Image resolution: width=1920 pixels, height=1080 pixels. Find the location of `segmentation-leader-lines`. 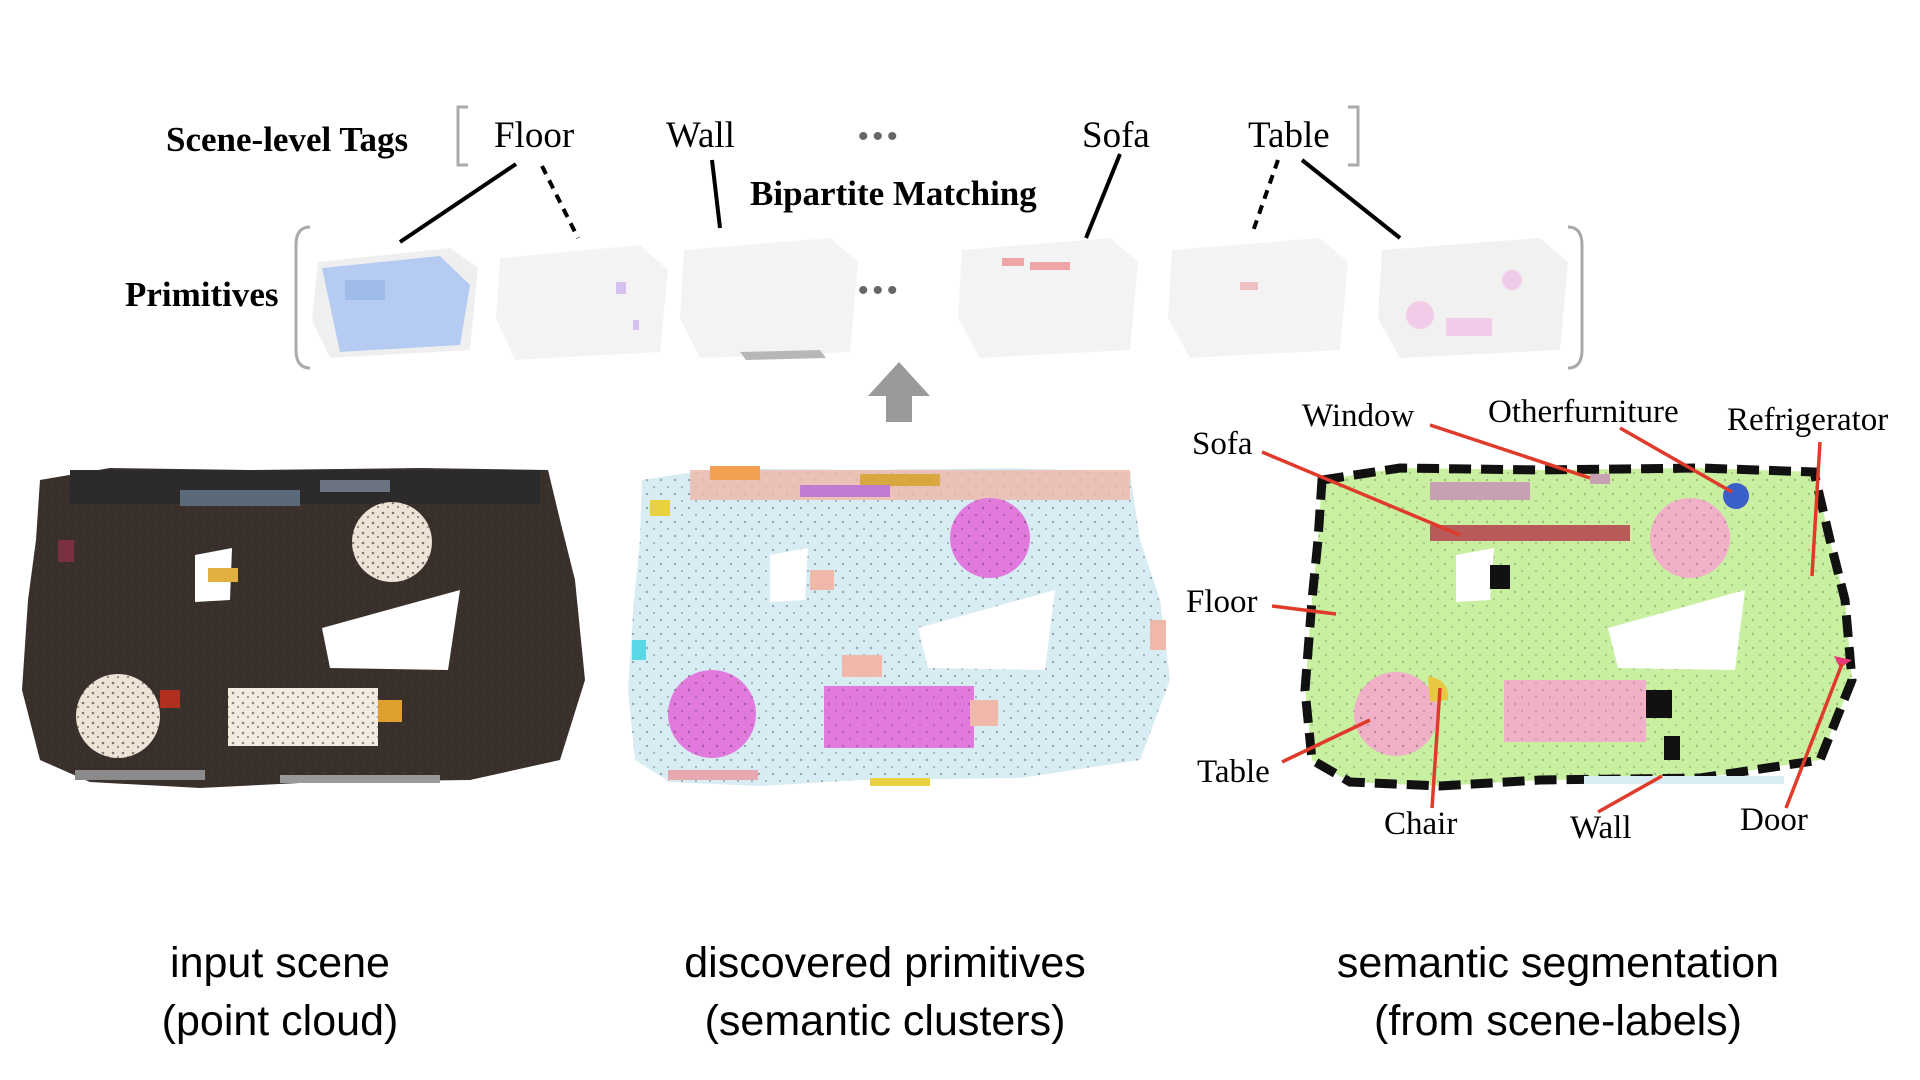

segmentation-leader-lines is located at coordinates (1552, 618).